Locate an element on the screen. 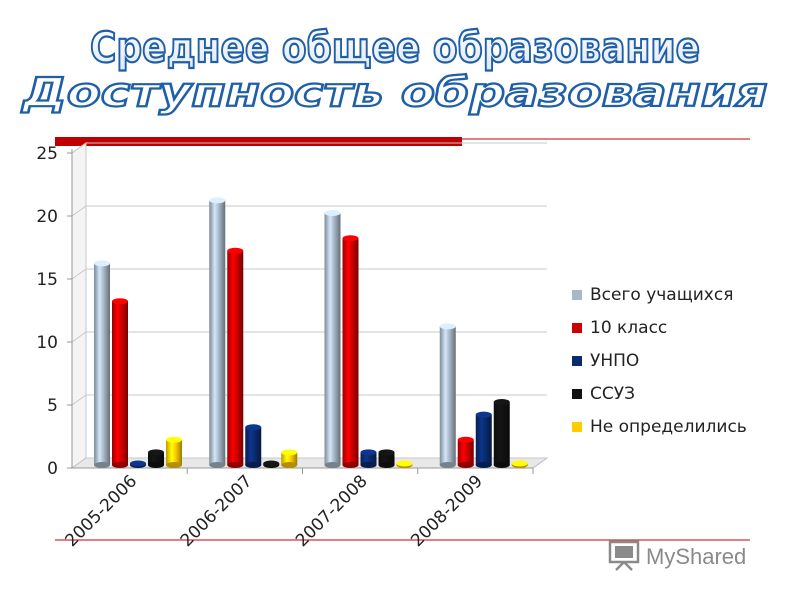 The width and height of the screenshot is (800, 600). y-tick-label: 10 is located at coordinates (47, 343).